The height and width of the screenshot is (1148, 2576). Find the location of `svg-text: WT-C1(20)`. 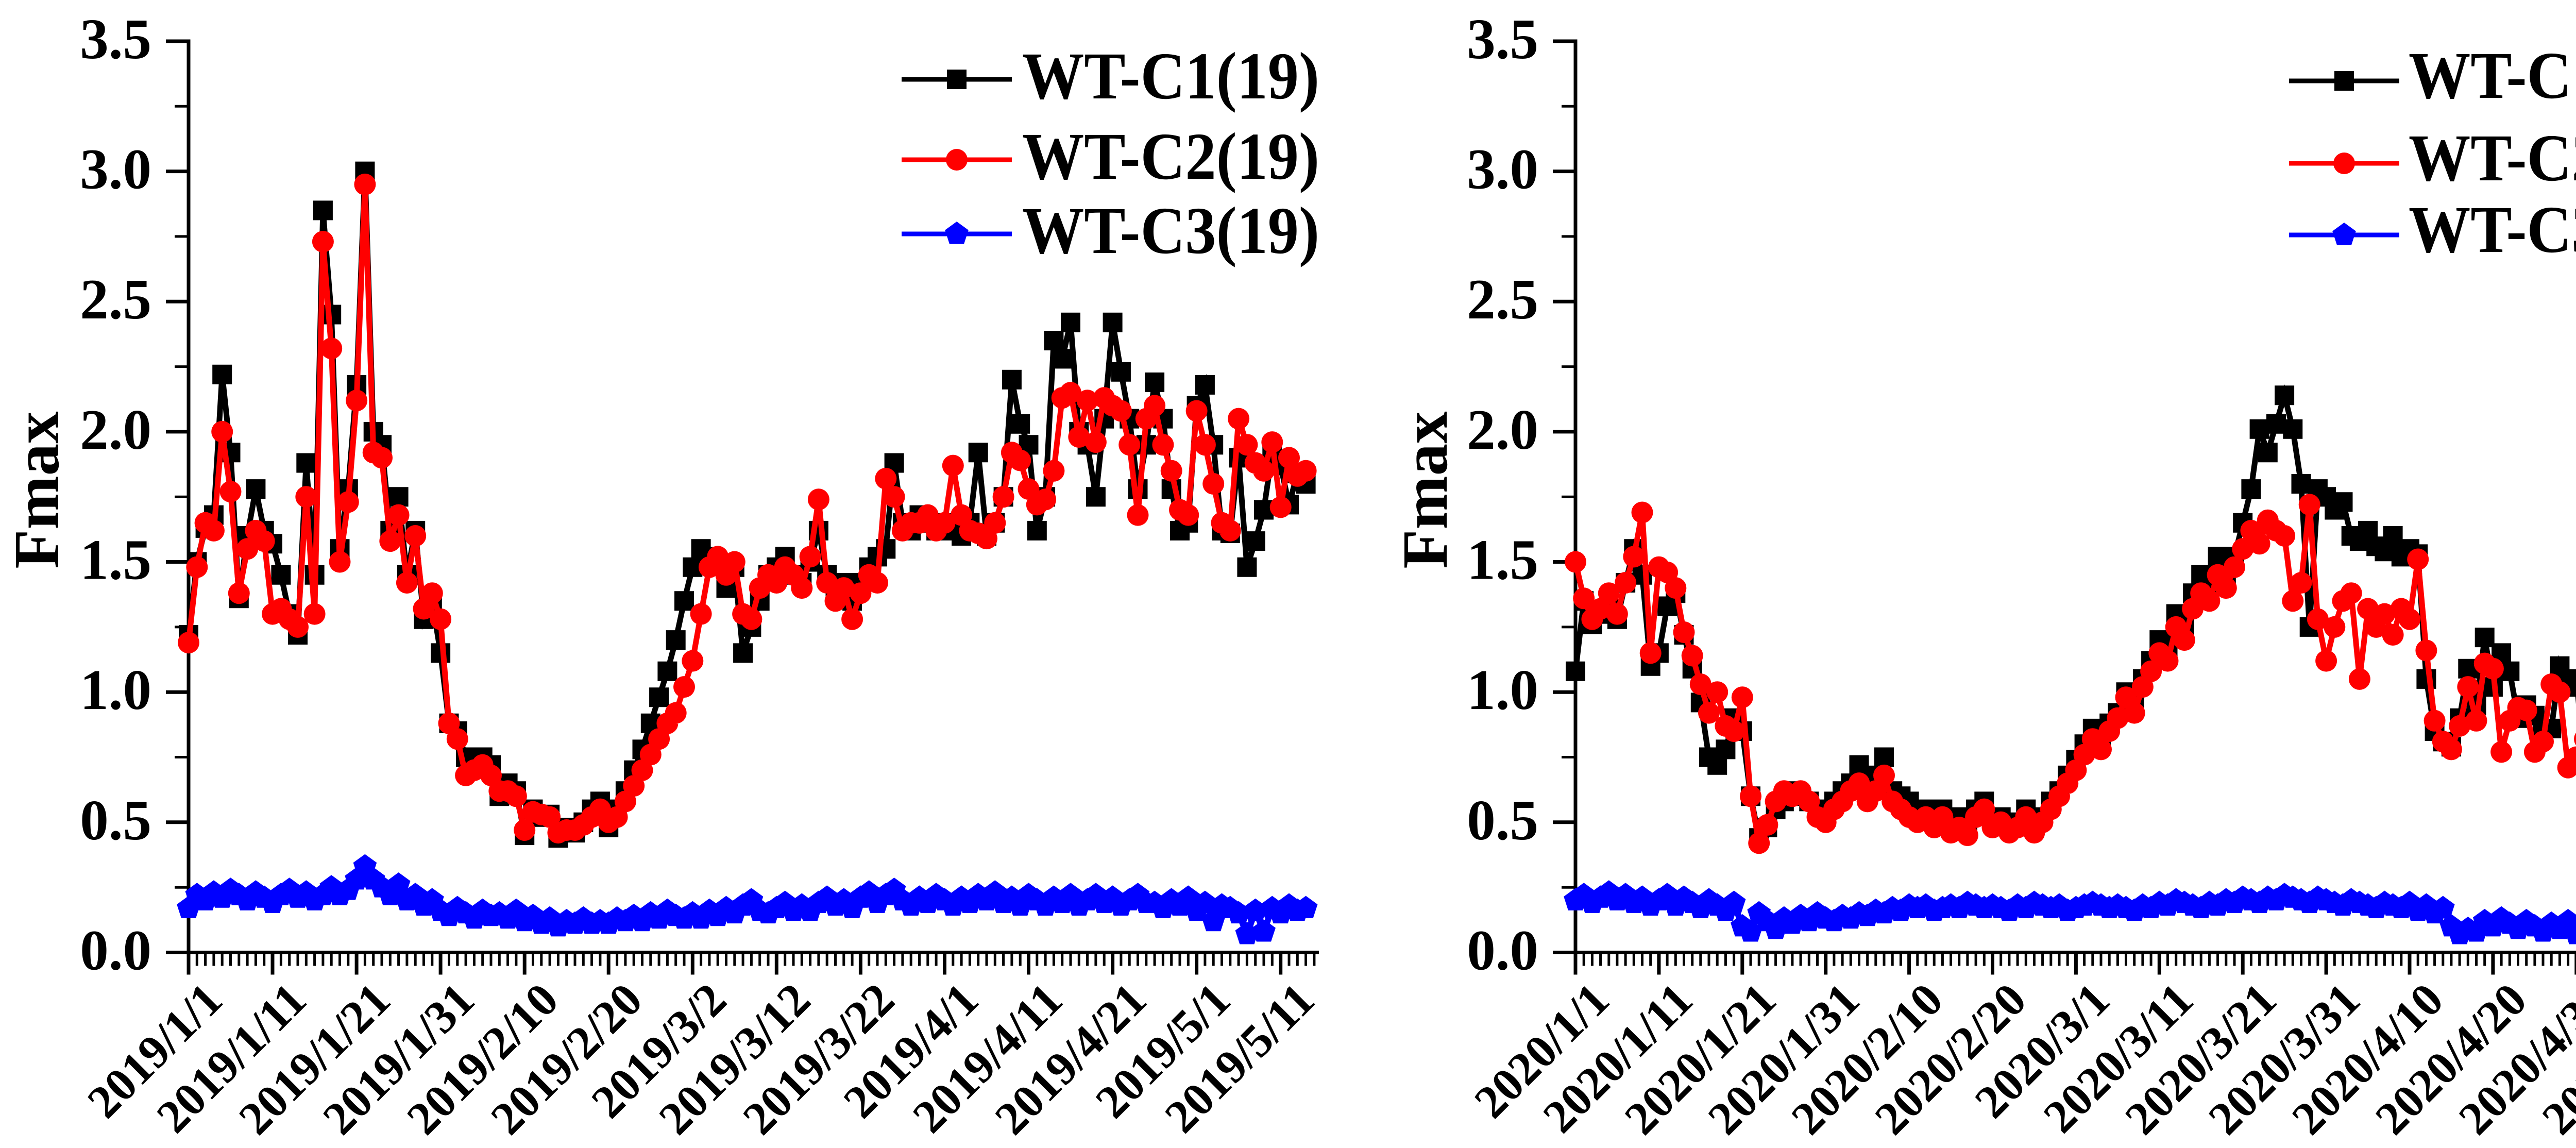

svg-text: WT-C1(20) is located at coordinates (2492, 76).